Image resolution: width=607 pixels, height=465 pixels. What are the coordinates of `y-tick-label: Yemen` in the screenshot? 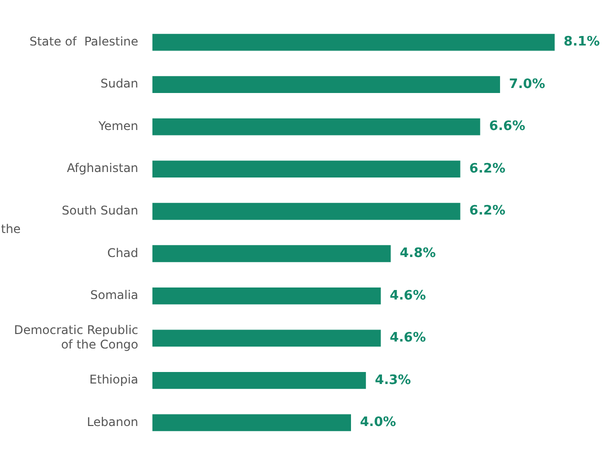 It's located at (117, 125).